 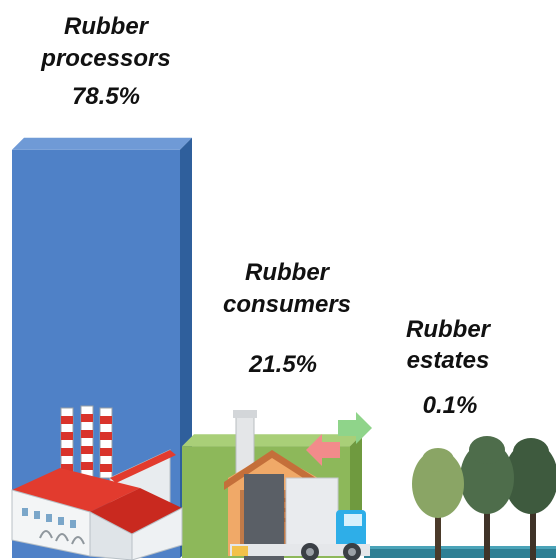 What do you see at coordinates (287, 304) in the screenshot?
I see `category-label-consumers-line2: consumers` at bounding box center [287, 304].